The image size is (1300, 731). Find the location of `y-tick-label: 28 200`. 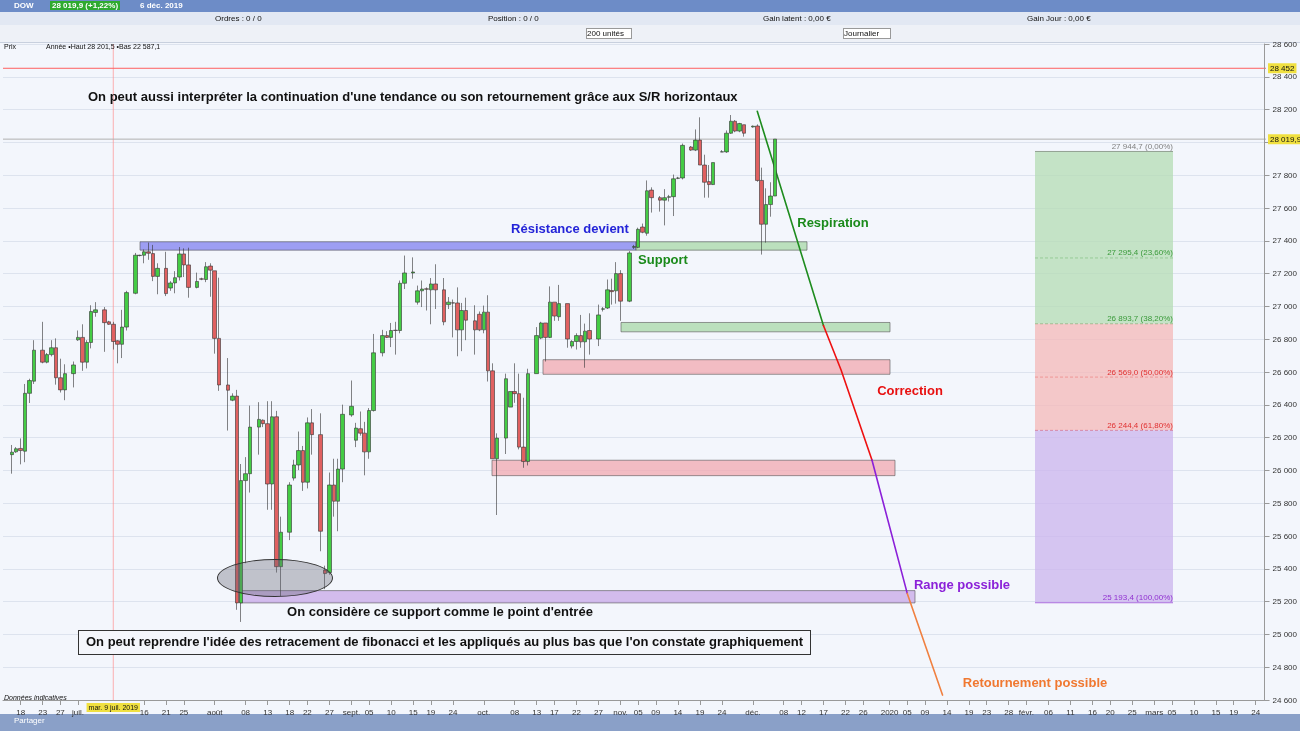

y-tick-label: 28 200 is located at coordinates (1285, 110).